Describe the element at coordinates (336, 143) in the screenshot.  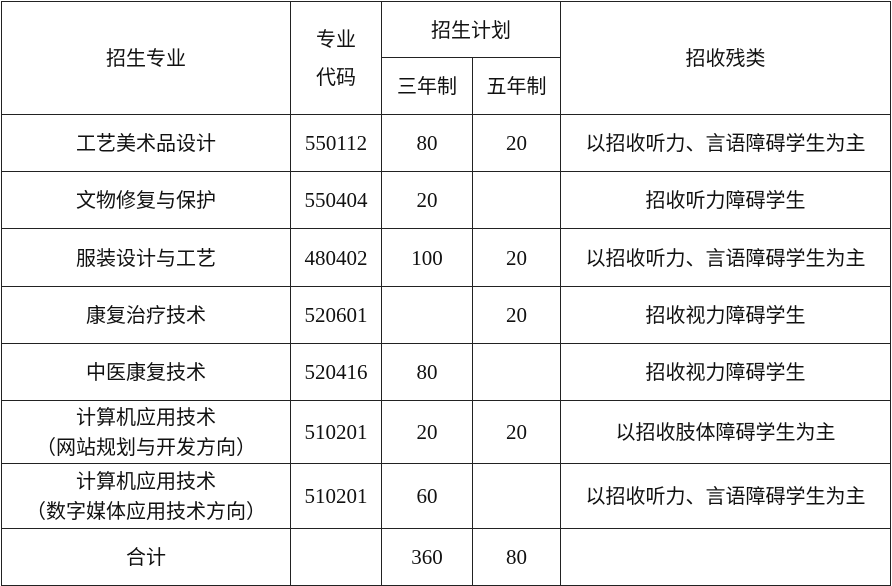
I see `cell-code: 550112` at that location.